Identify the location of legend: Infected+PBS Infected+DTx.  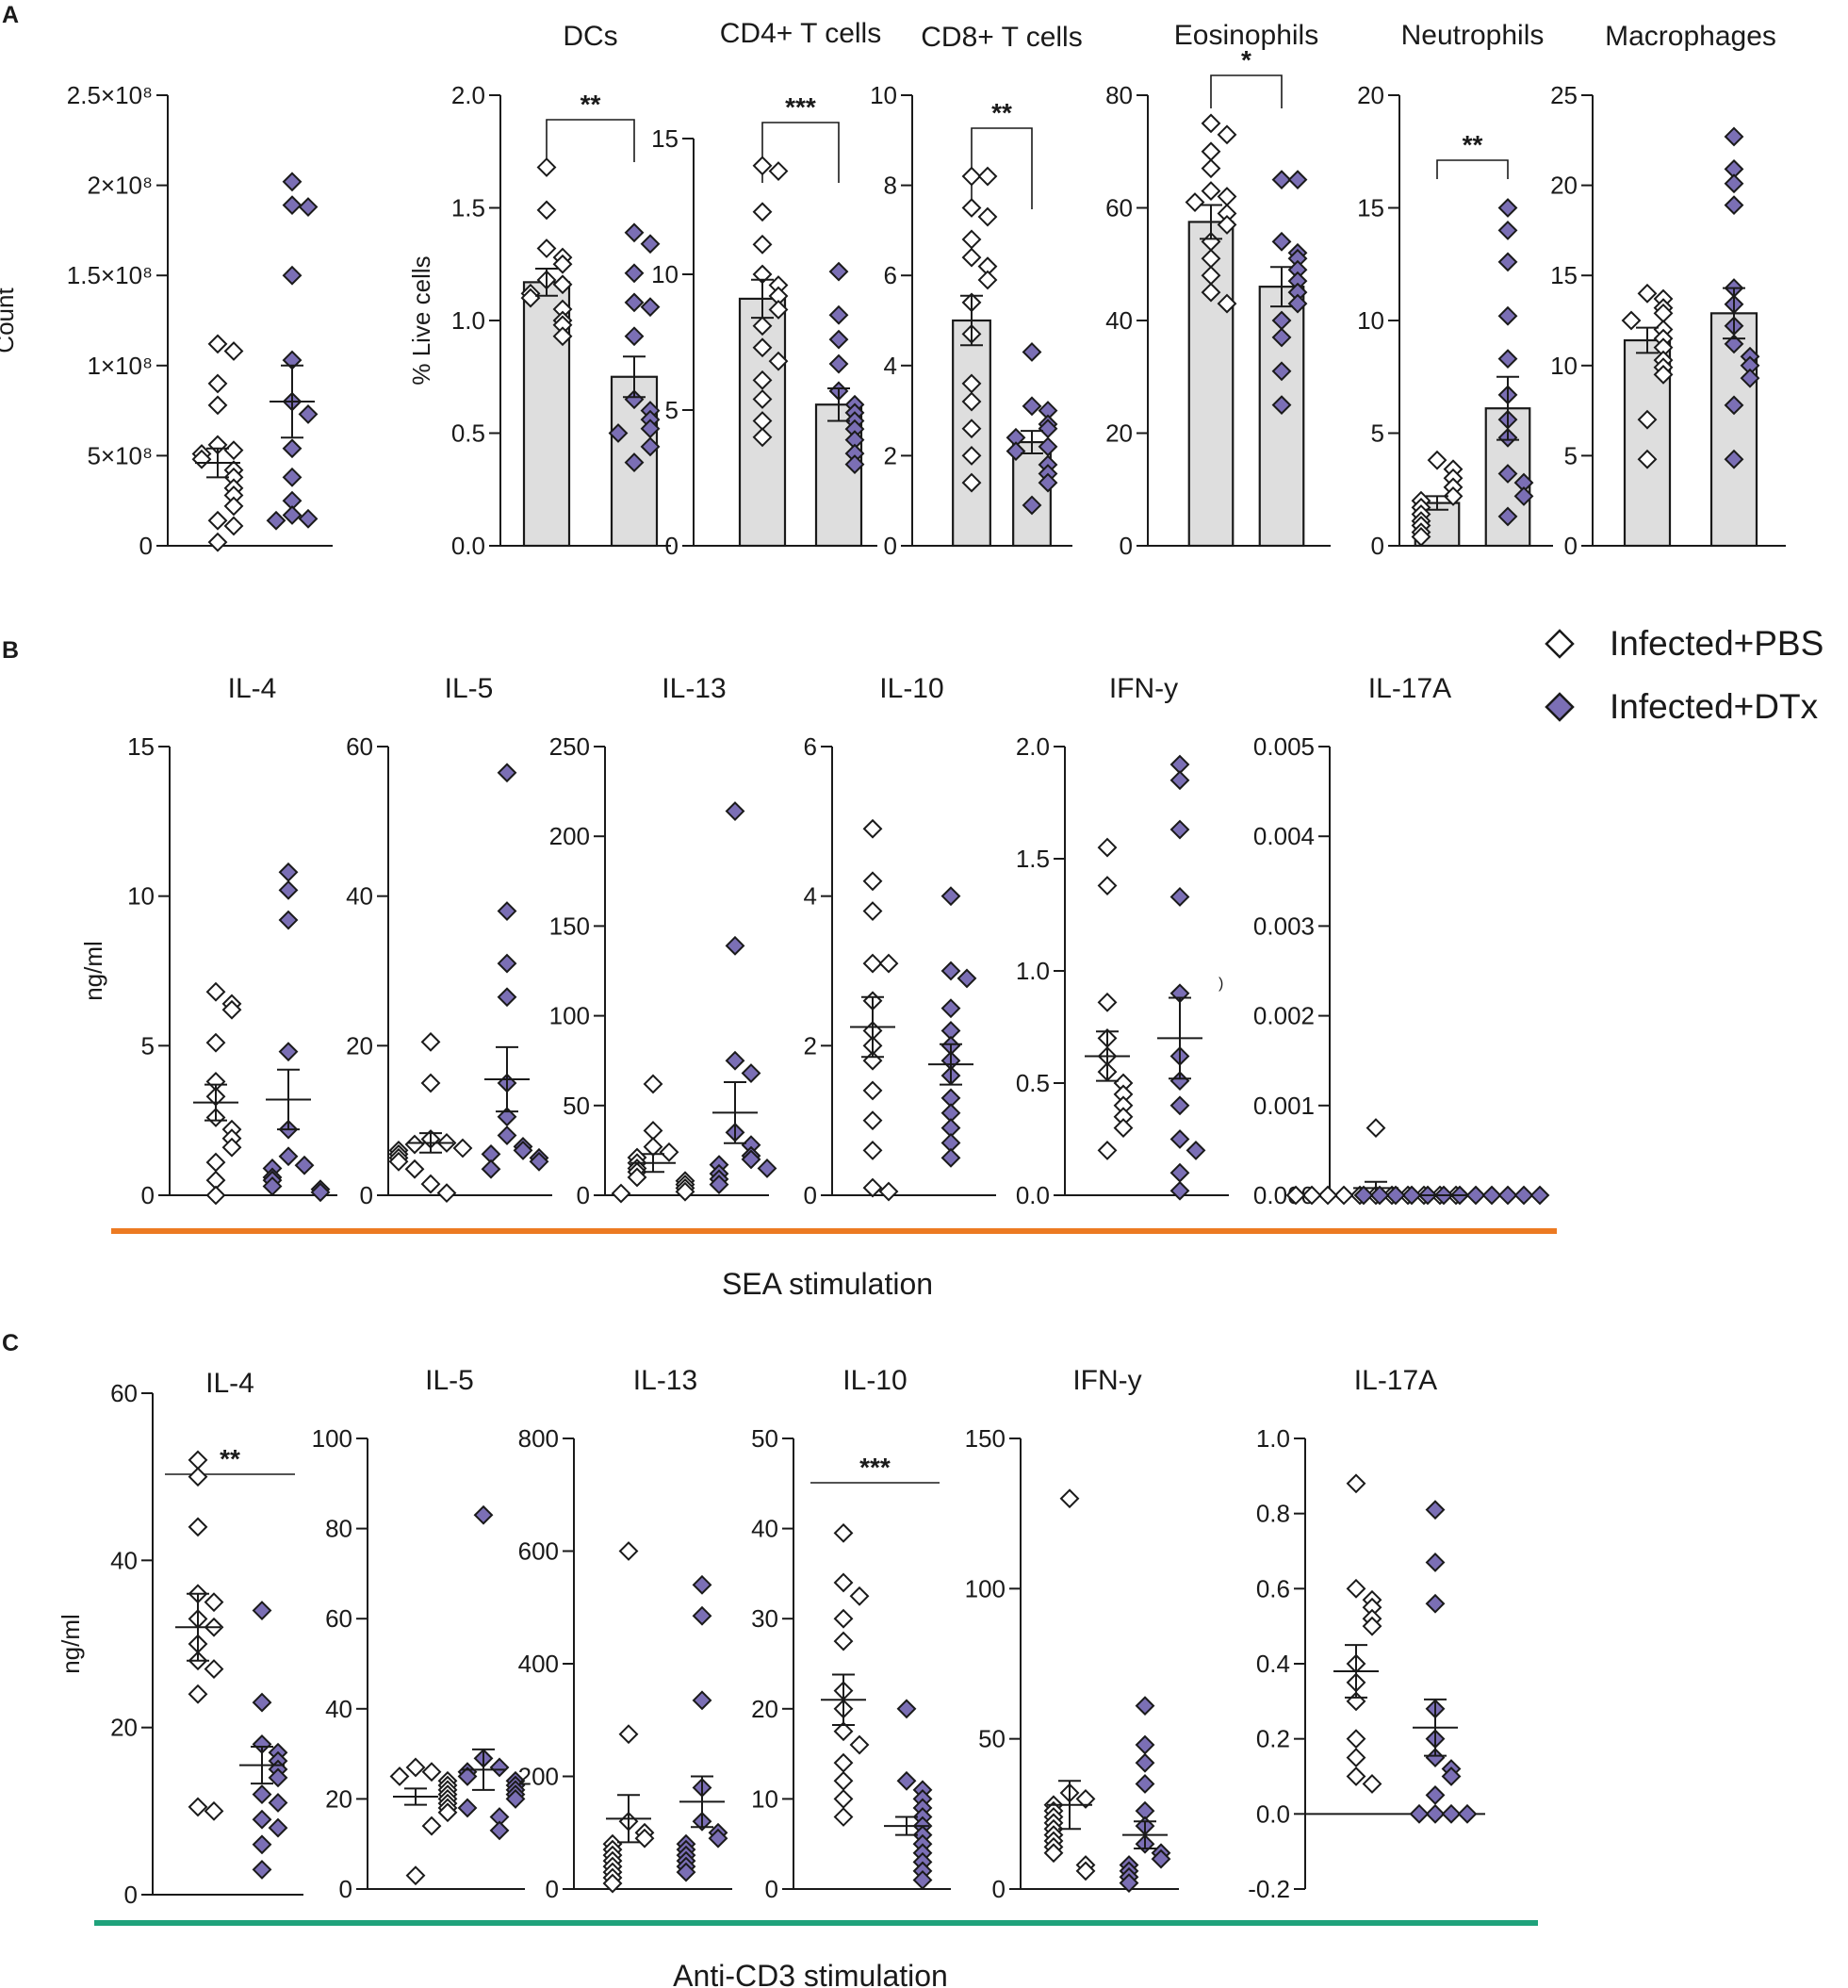
(1684, 675).